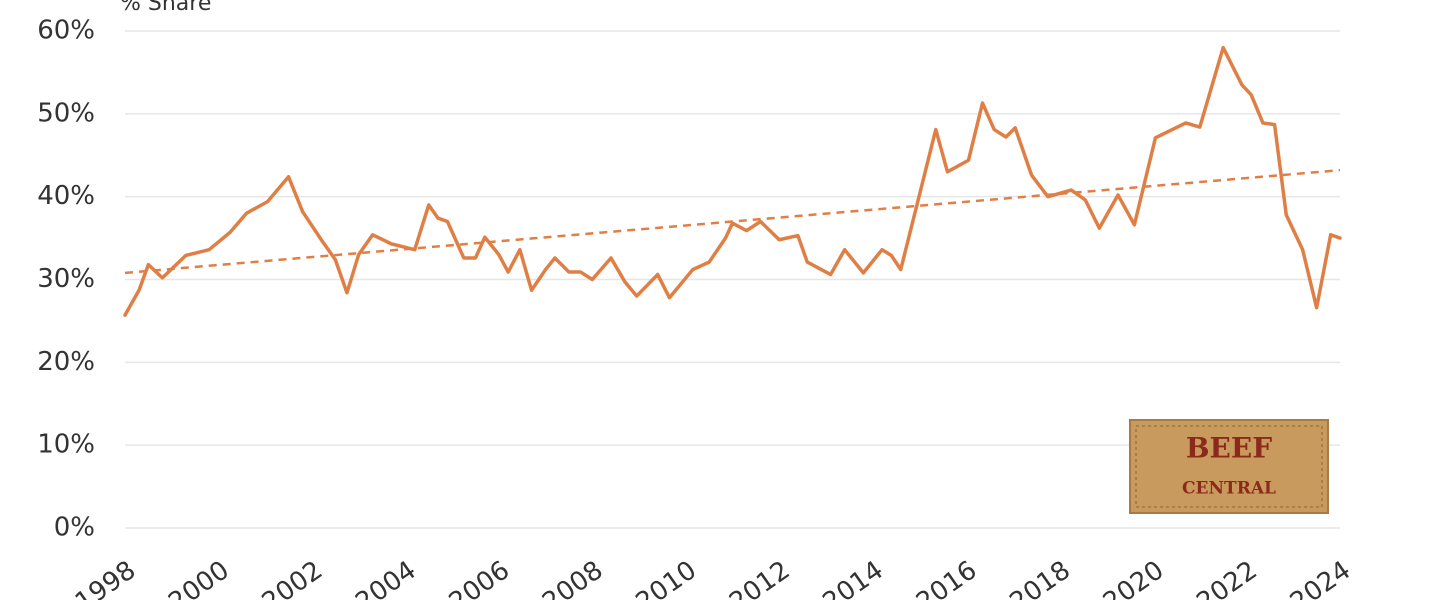  I want to click on x-tick-label: 2000, so click(198, 577).